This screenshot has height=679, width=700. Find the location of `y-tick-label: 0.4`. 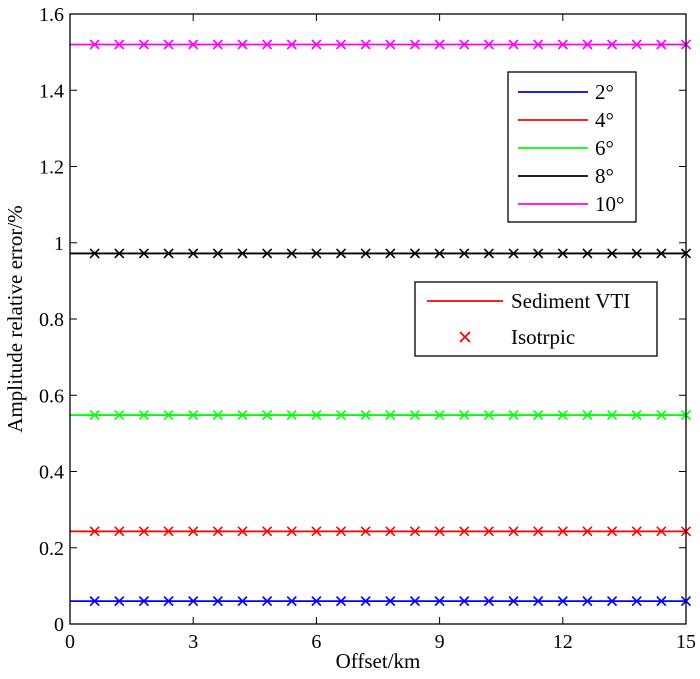

y-tick-label: 0.4 is located at coordinates (51, 473).